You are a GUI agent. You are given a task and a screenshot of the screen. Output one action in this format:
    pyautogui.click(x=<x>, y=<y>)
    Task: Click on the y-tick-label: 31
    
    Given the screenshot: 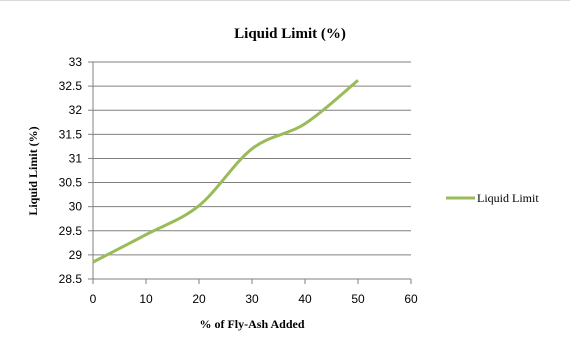 What is the action you would take?
    pyautogui.click(x=76, y=158)
    